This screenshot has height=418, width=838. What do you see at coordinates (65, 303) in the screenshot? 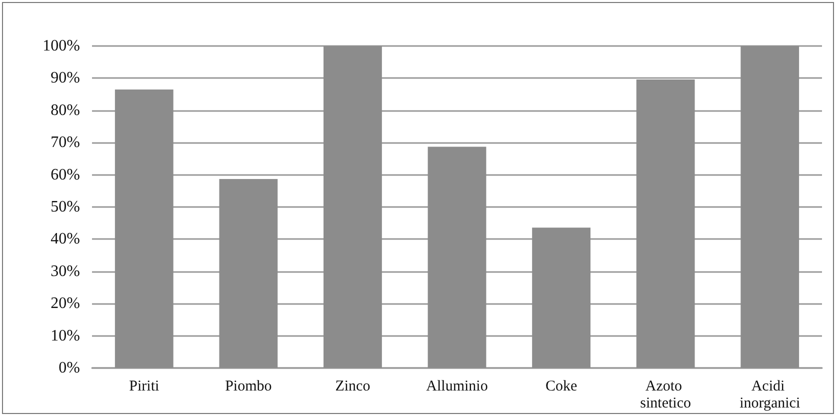
I see `y-tick-label: 20%` at bounding box center [65, 303].